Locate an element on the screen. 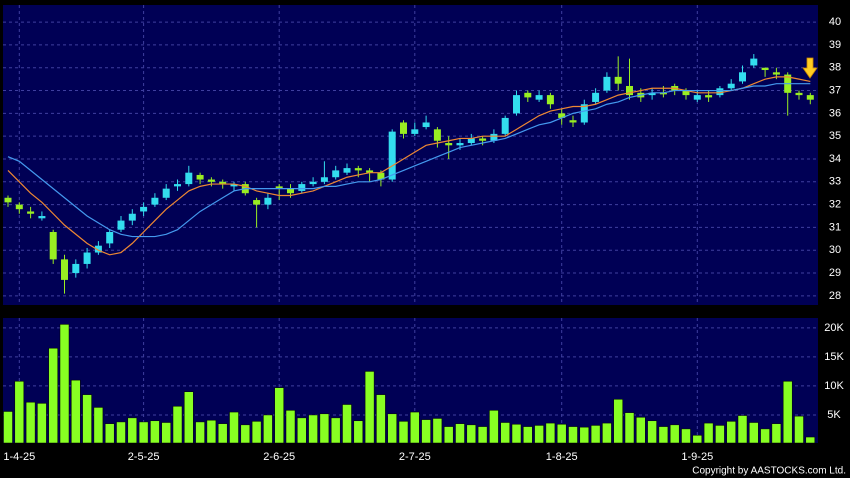  signal-arrow is located at coordinates (810, 68).